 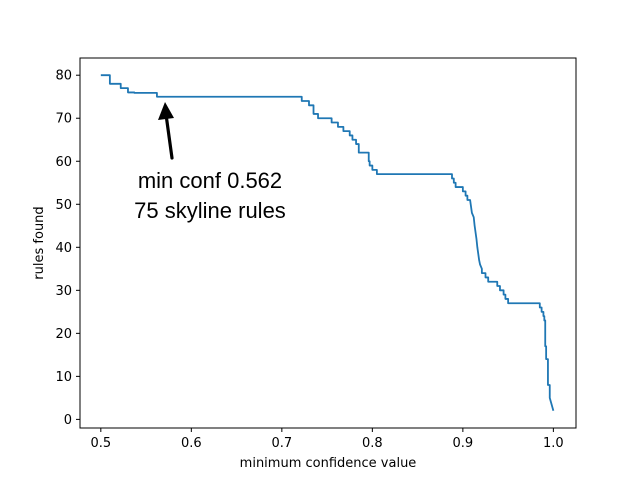 What do you see at coordinates (553, 443) in the screenshot?
I see `x-tick-label: 1.0` at bounding box center [553, 443].